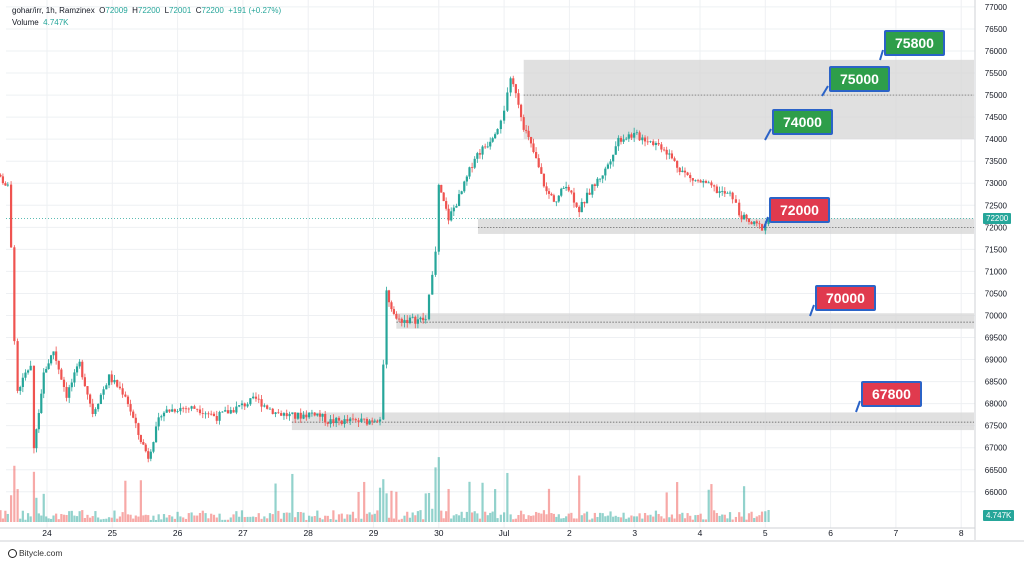 The image size is (1024, 565). I want to click on high-label: H, so click(135, 10).